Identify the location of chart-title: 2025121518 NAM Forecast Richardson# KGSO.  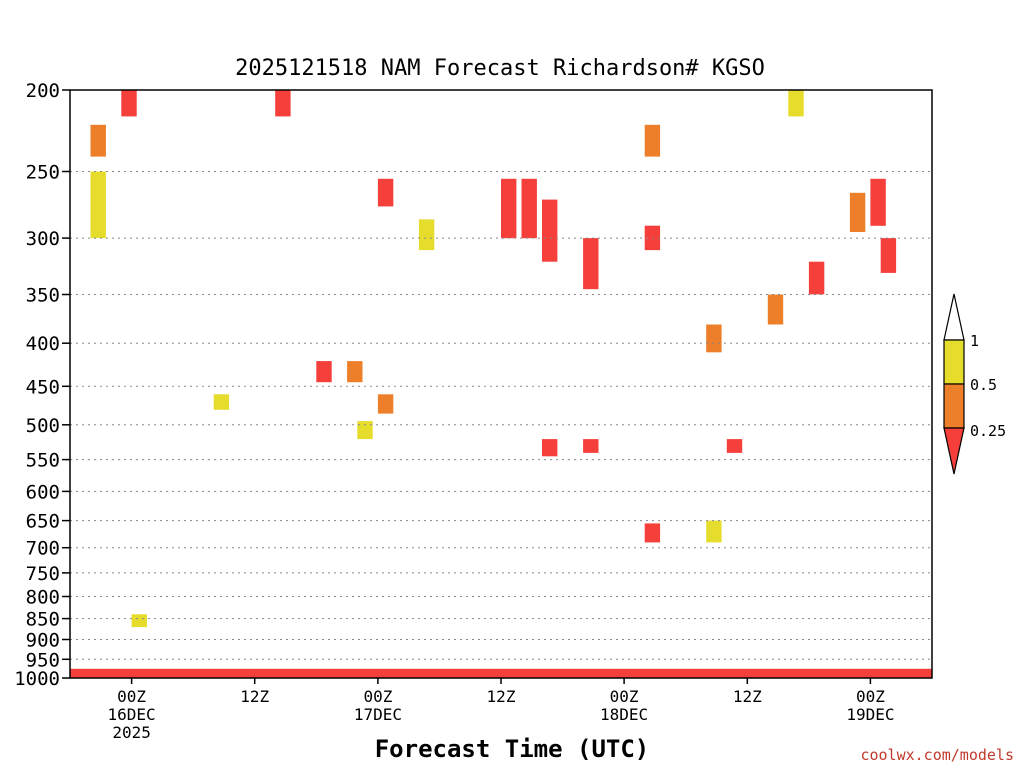
(500, 68).